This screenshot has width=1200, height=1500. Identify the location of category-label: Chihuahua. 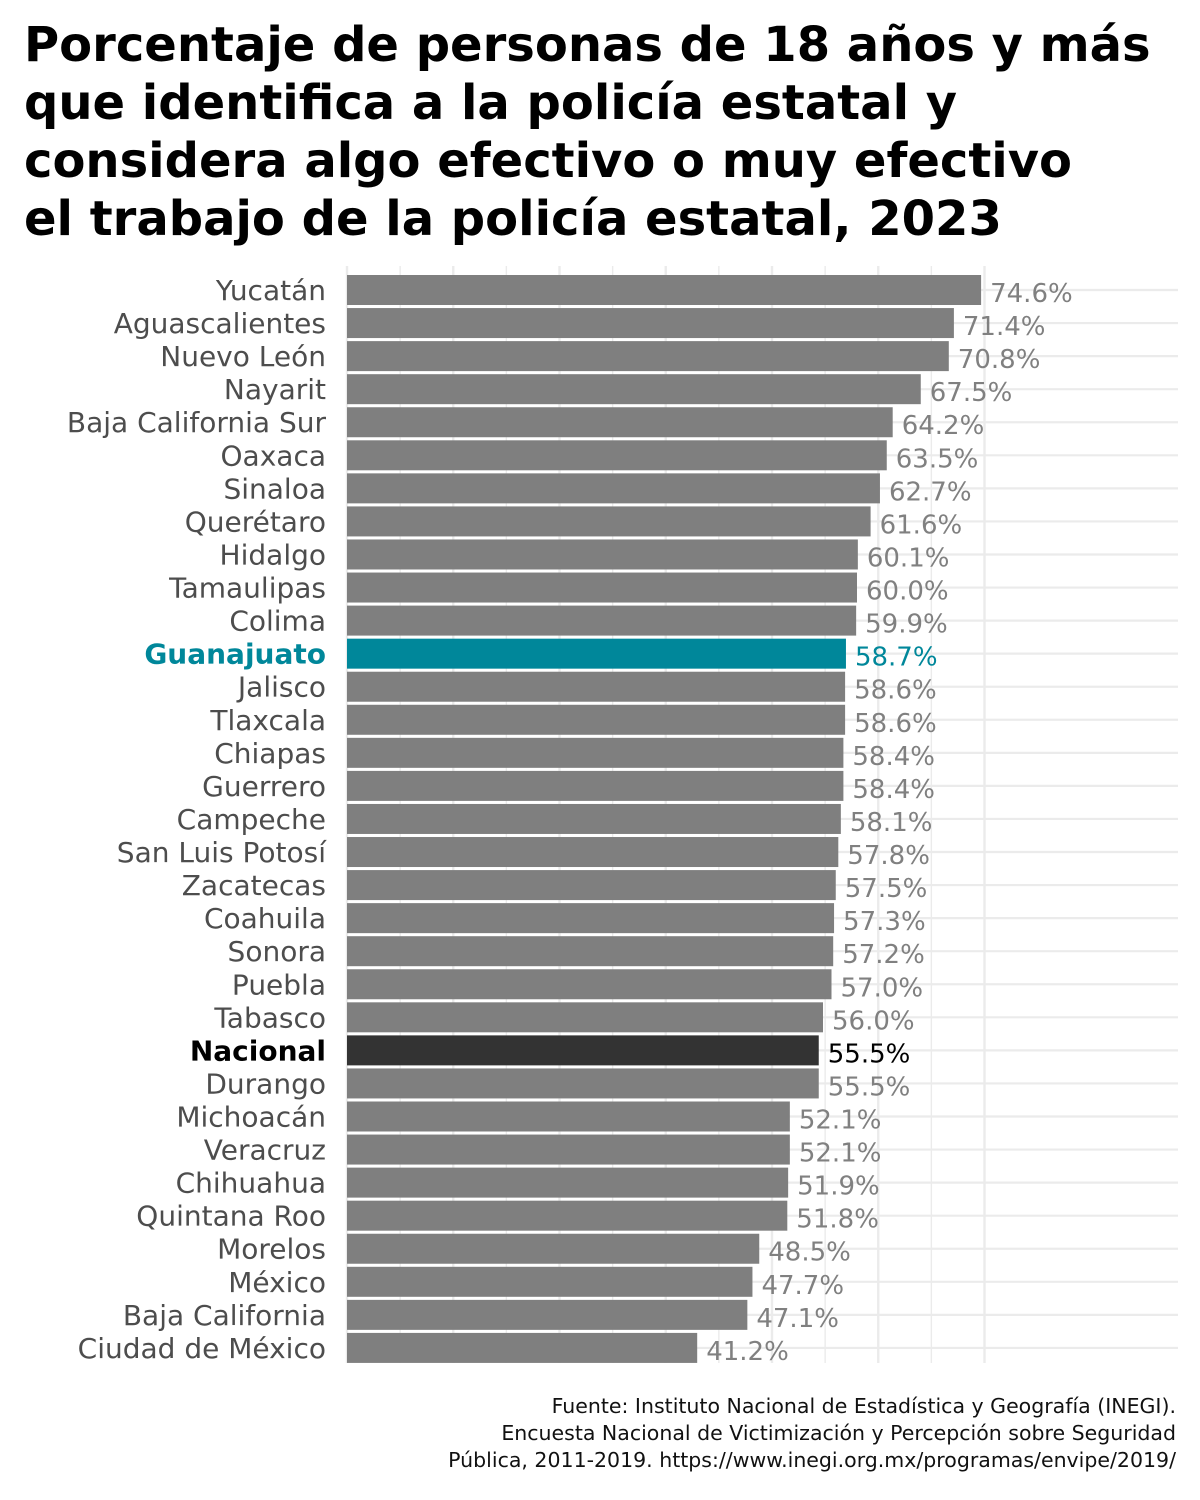
(251, 1183).